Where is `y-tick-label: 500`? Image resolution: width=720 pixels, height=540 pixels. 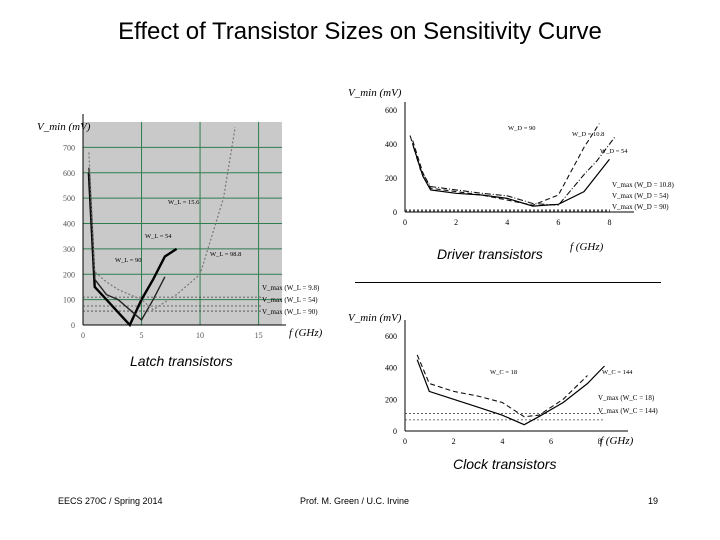 y-tick-label: 500 is located at coordinates (69, 198).